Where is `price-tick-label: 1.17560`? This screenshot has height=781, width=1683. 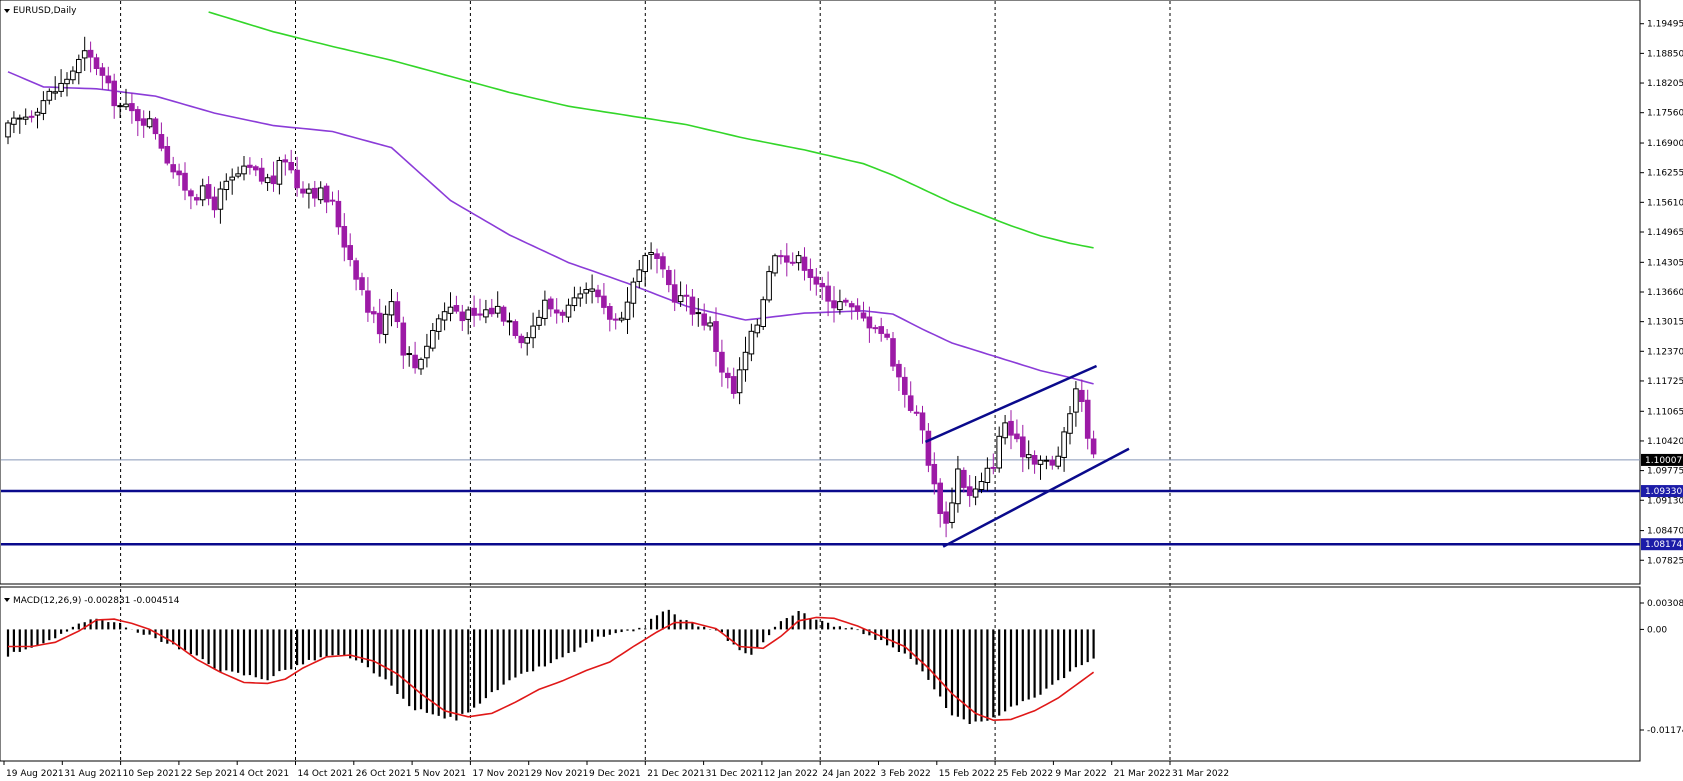
price-tick-label: 1.17560 is located at coordinates (1665, 114).